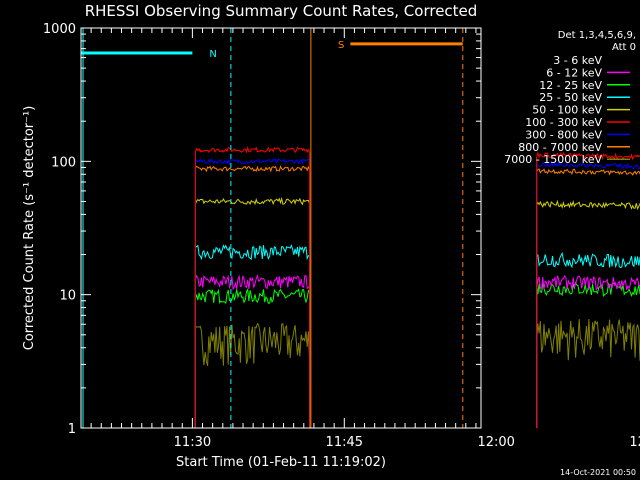  I want to click on series-6-12-kev-seg1, so click(252, 351).